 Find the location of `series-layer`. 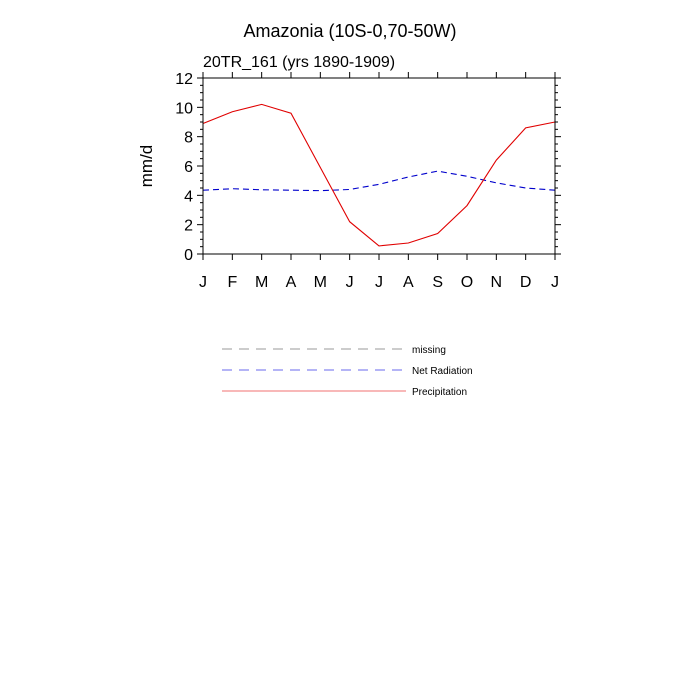

series-layer is located at coordinates (379, 175).